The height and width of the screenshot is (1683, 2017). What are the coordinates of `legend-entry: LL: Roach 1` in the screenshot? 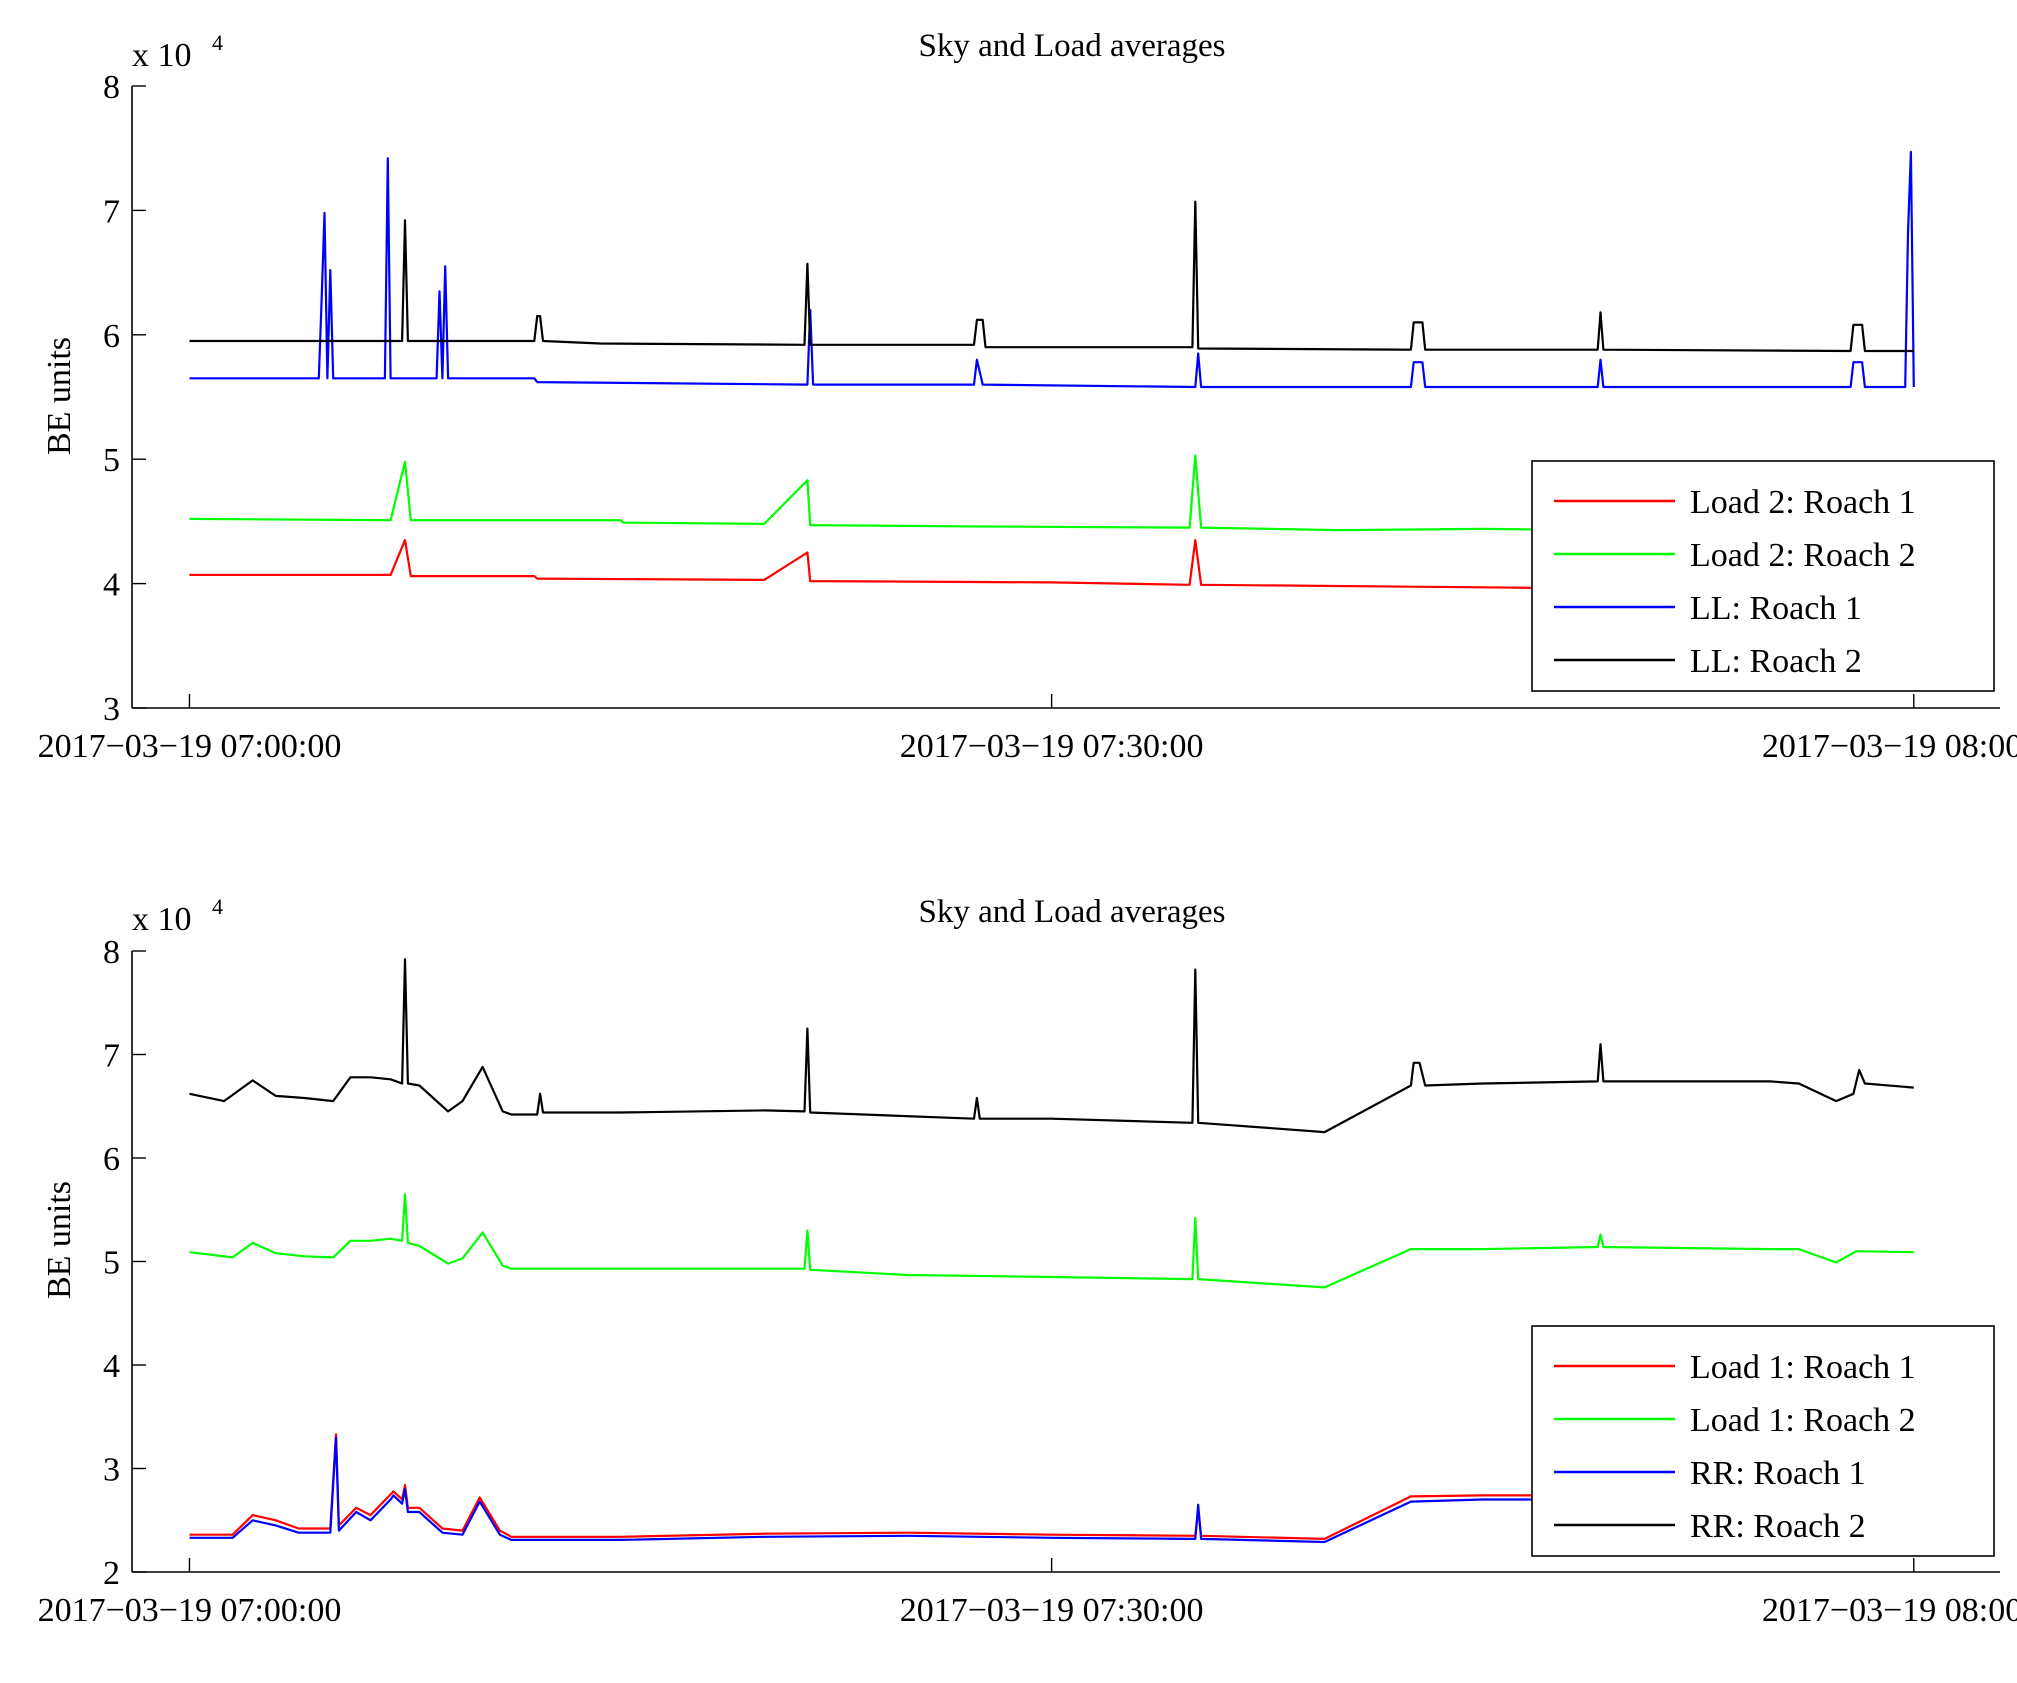 It's located at (1776, 608).